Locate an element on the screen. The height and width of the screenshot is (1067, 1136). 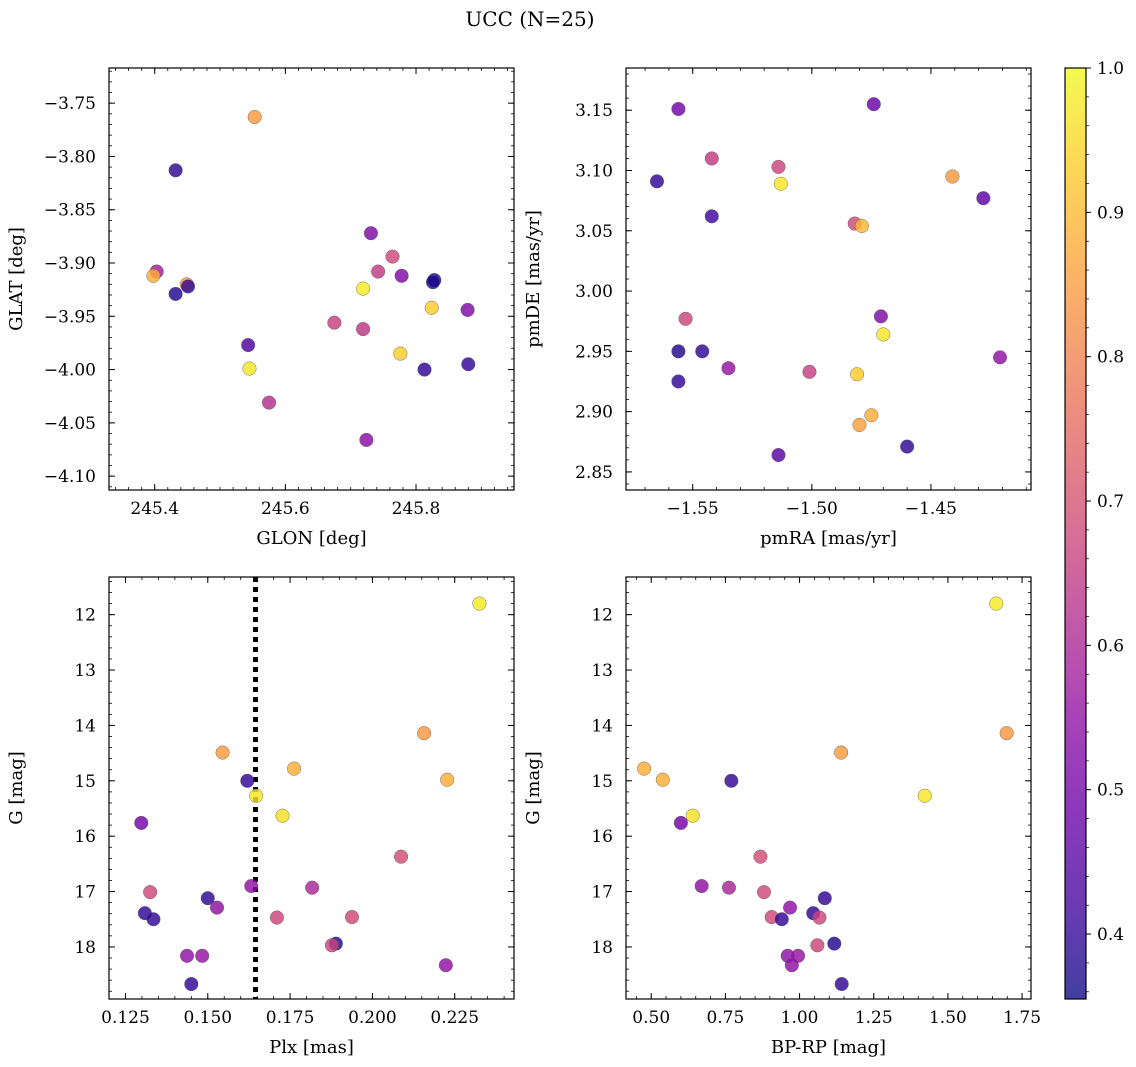
colorbar-tick-label: 0.4 is located at coordinates (1110, 935).